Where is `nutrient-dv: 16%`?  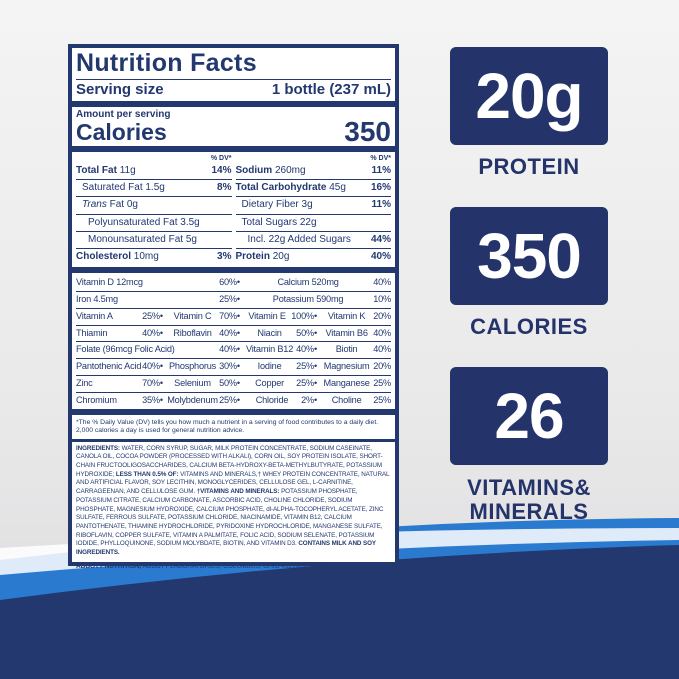
nutrient-dv: 16% is located at coordinates (380, 188).